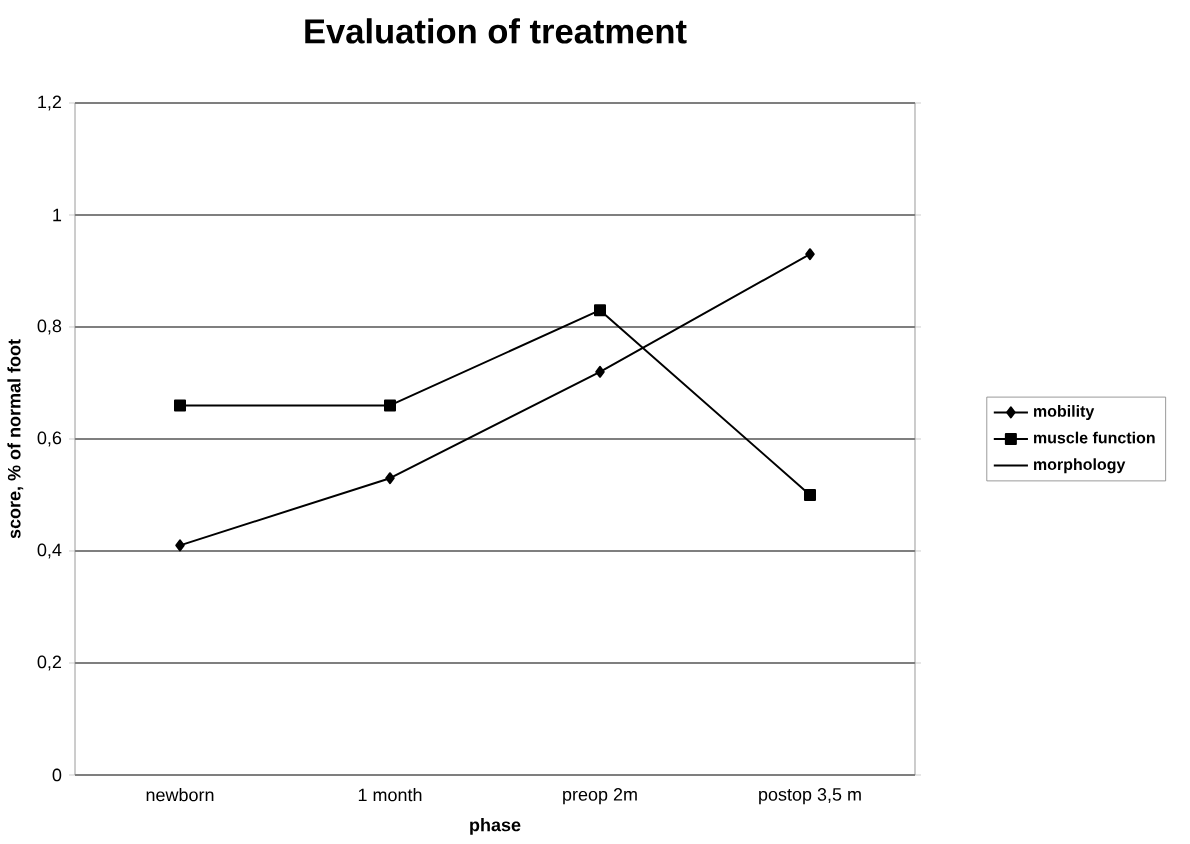  I want to click on x-tick-label: postop 3,5 m, so click(810, 796).